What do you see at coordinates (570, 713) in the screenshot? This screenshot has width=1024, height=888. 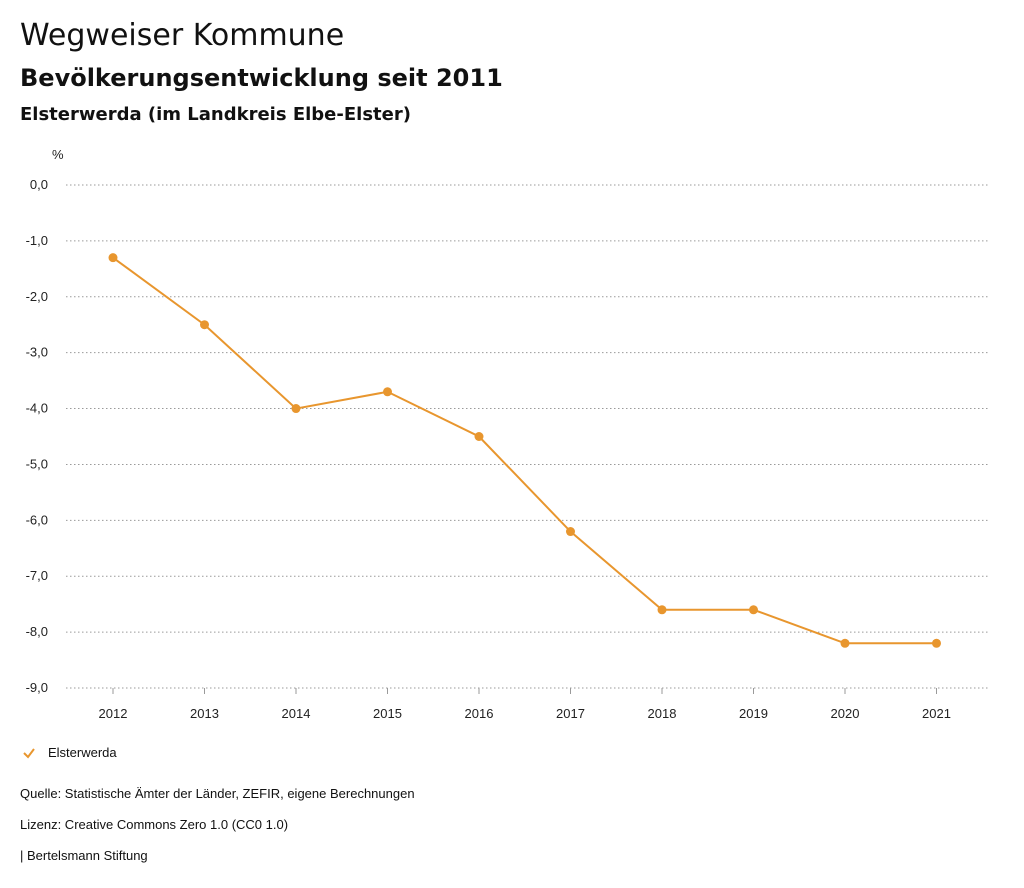 I see `x-tick-label: 2017` at bounding box center [570, 713].